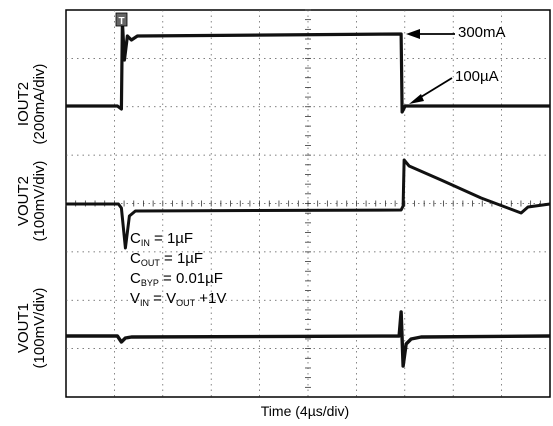 The width and height of the screenshot is (553, 426). I want to click on vout1-label-name: VOUT1, so click(23, 328).